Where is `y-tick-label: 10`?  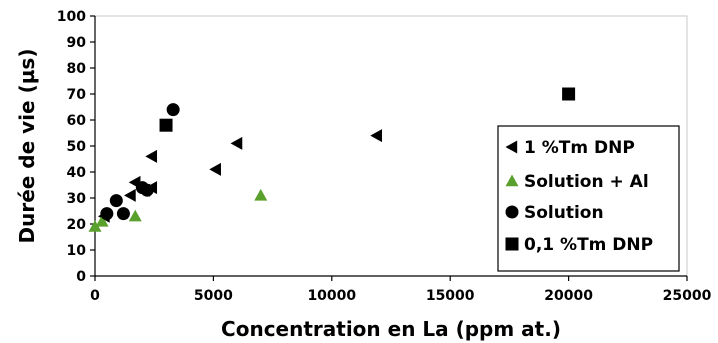
y-tick-label: 10 is located at coordinates (77, 251).